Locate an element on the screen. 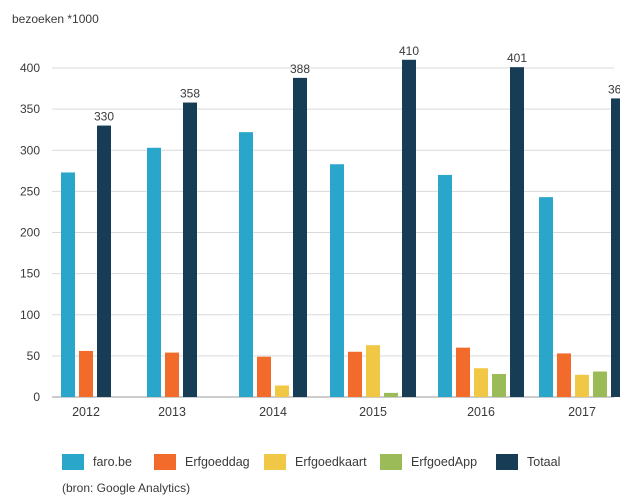 This screenshot has width=620, height=497. legend-label: Erfgoeddag is located at coordinates (217, 462).